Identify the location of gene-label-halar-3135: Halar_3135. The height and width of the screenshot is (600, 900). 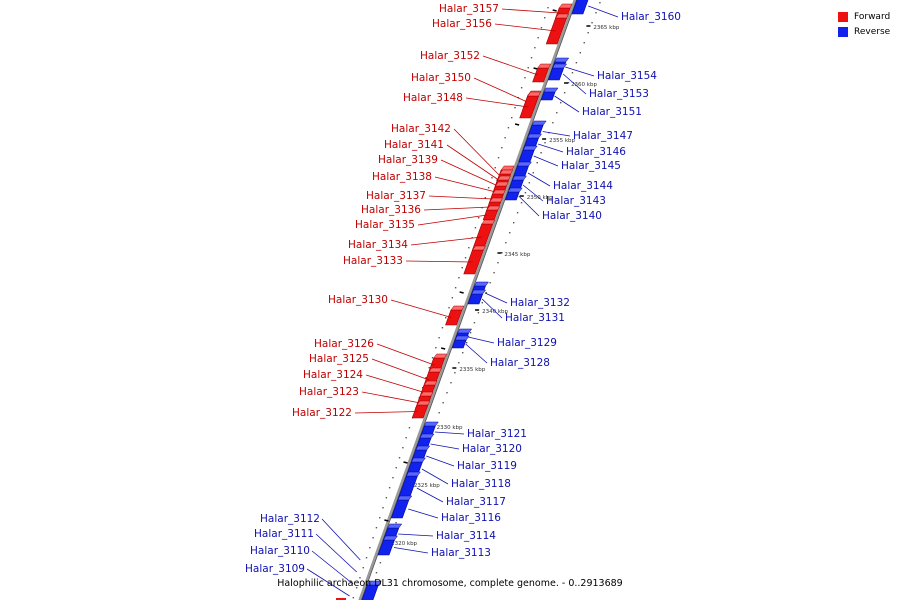
(385, 225).